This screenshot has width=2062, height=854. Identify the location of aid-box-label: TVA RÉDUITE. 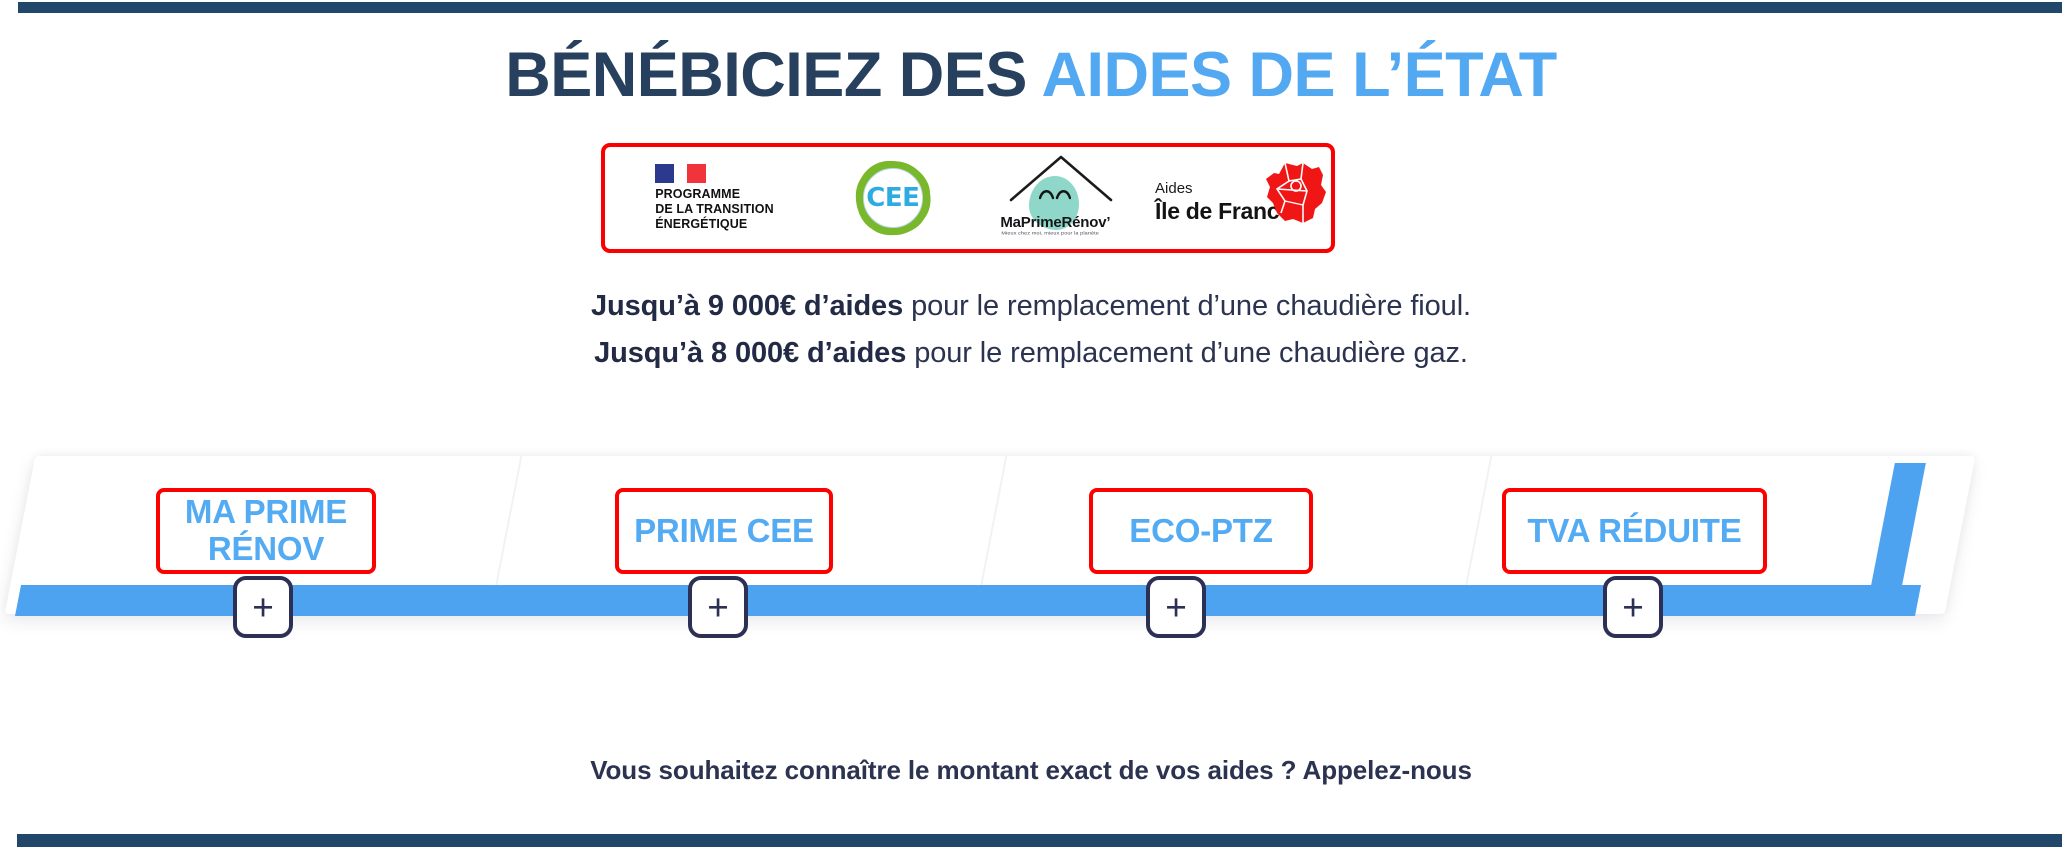
(1634, 530).